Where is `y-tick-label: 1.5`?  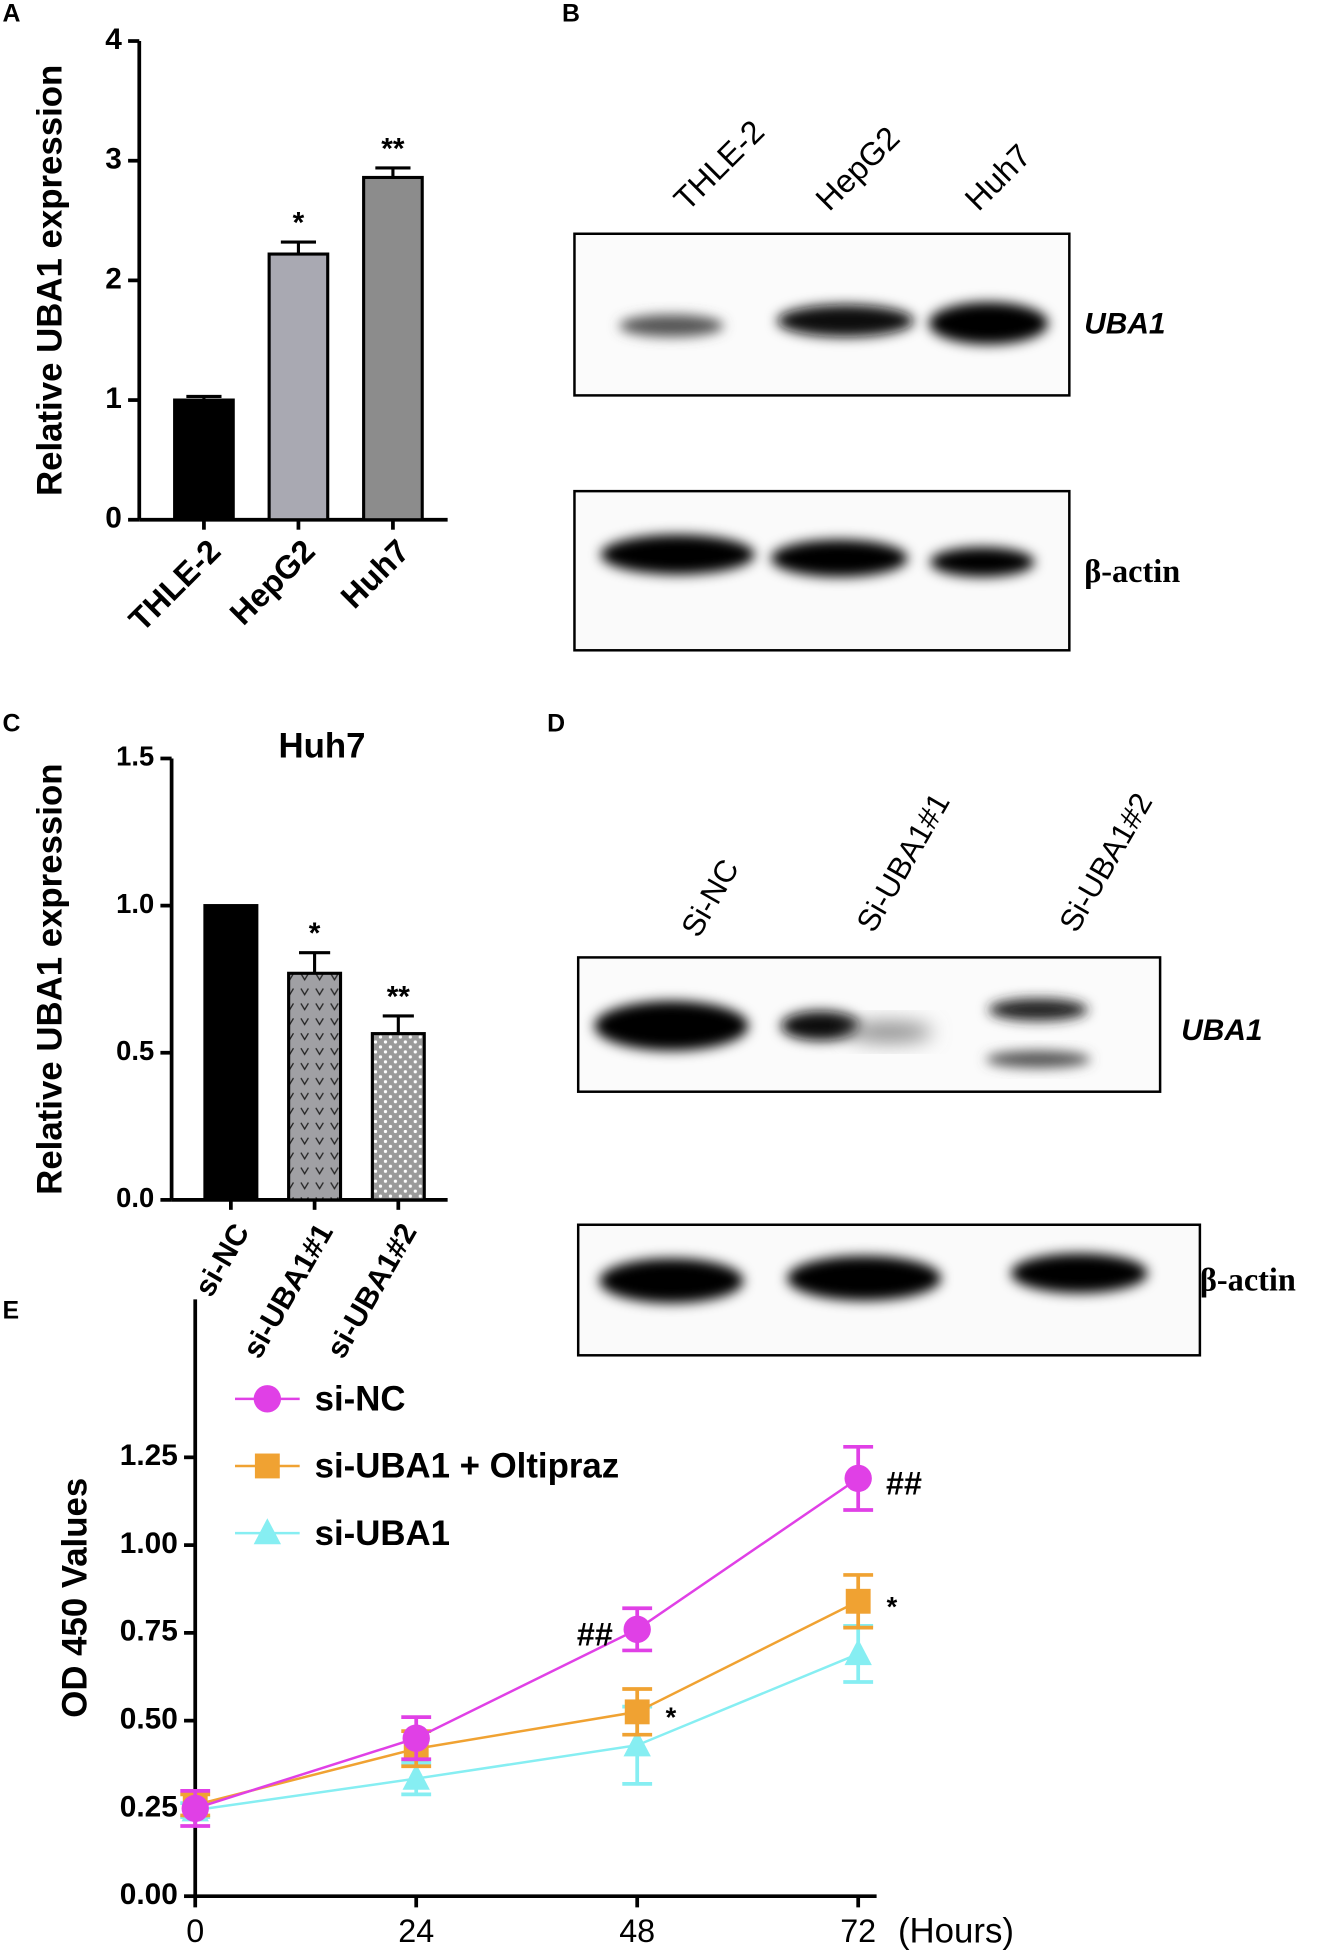 y-tick-label: 1.5 is located at coordinates (135, 756).